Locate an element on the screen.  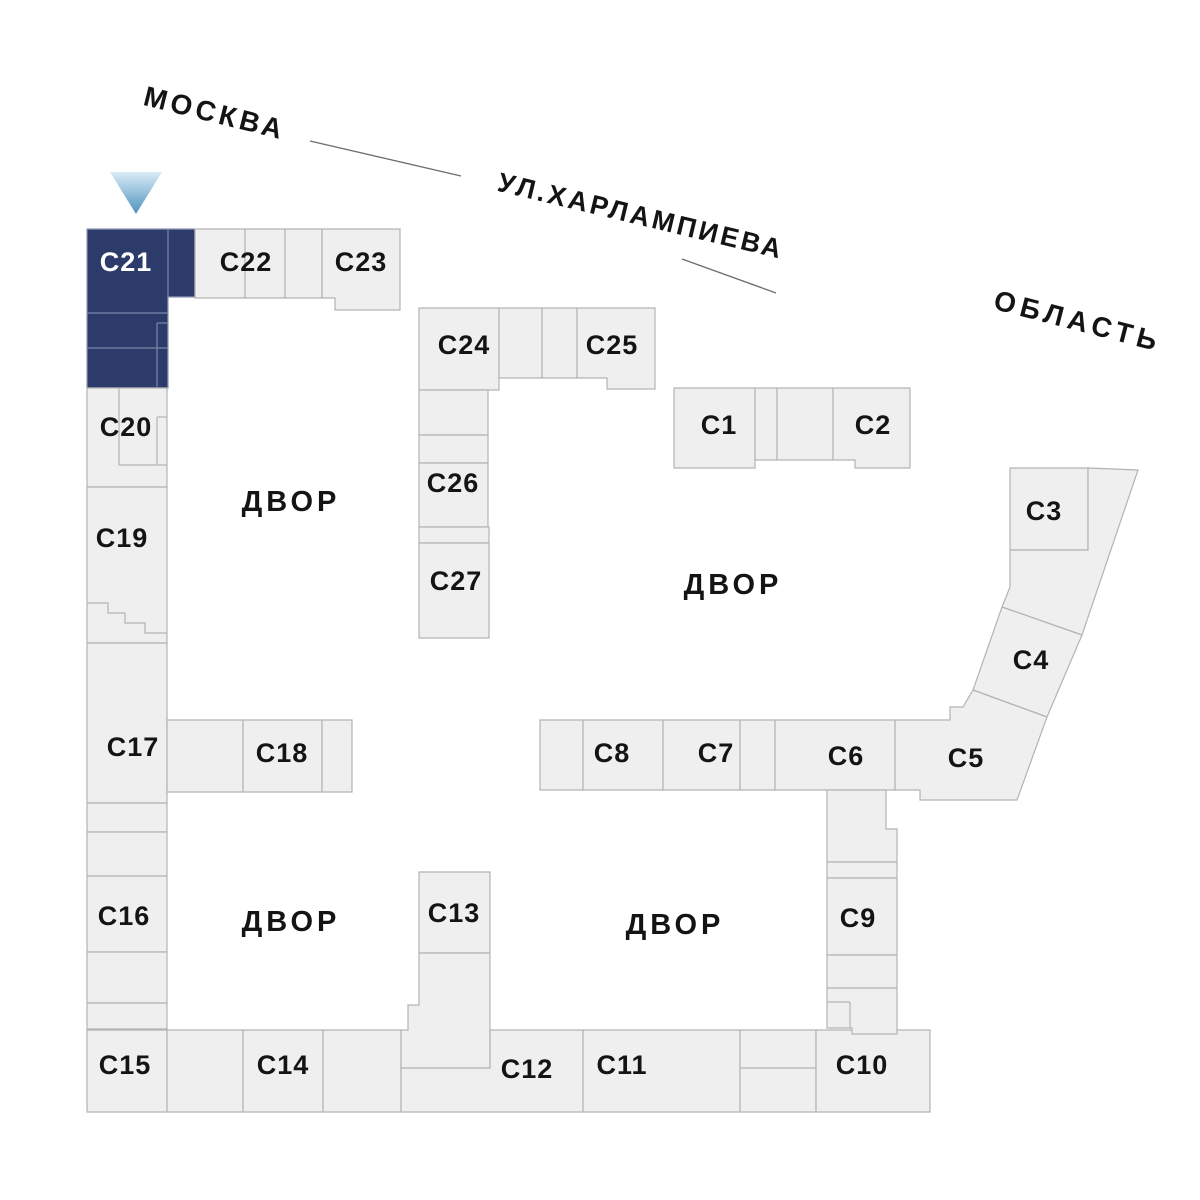
building-label-c11: C11 is located at coordinates (621, 1065).